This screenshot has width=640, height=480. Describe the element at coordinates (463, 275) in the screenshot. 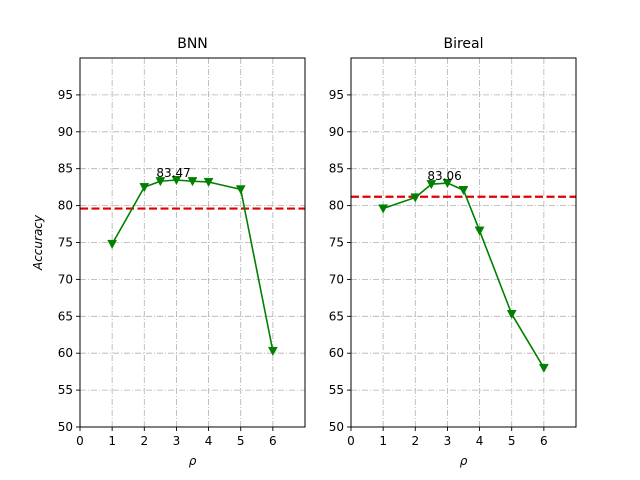

I see `series-line` at that location.